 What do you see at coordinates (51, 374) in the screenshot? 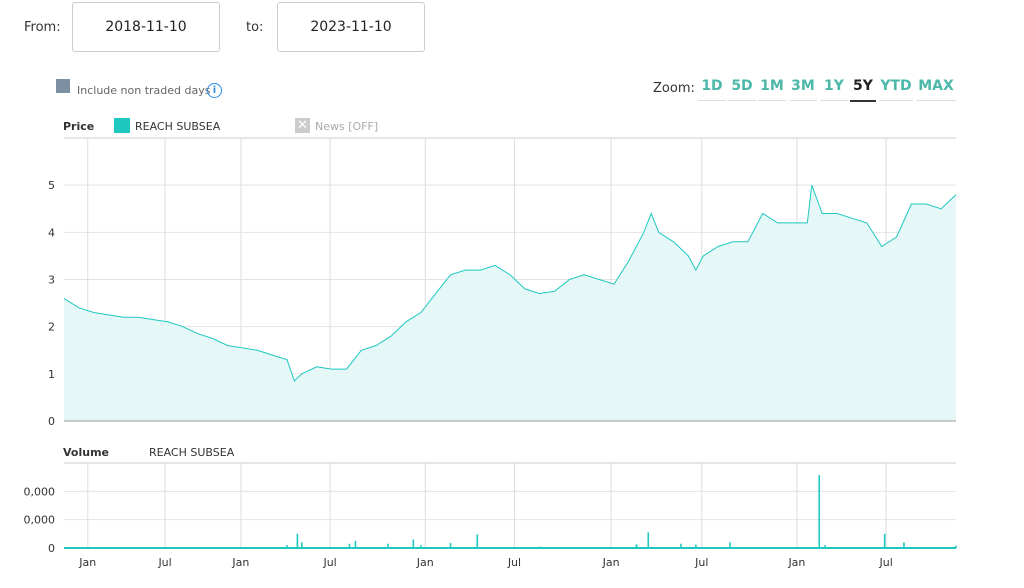
I see `price-y-tick: 1` at bounding box center [51, 374].